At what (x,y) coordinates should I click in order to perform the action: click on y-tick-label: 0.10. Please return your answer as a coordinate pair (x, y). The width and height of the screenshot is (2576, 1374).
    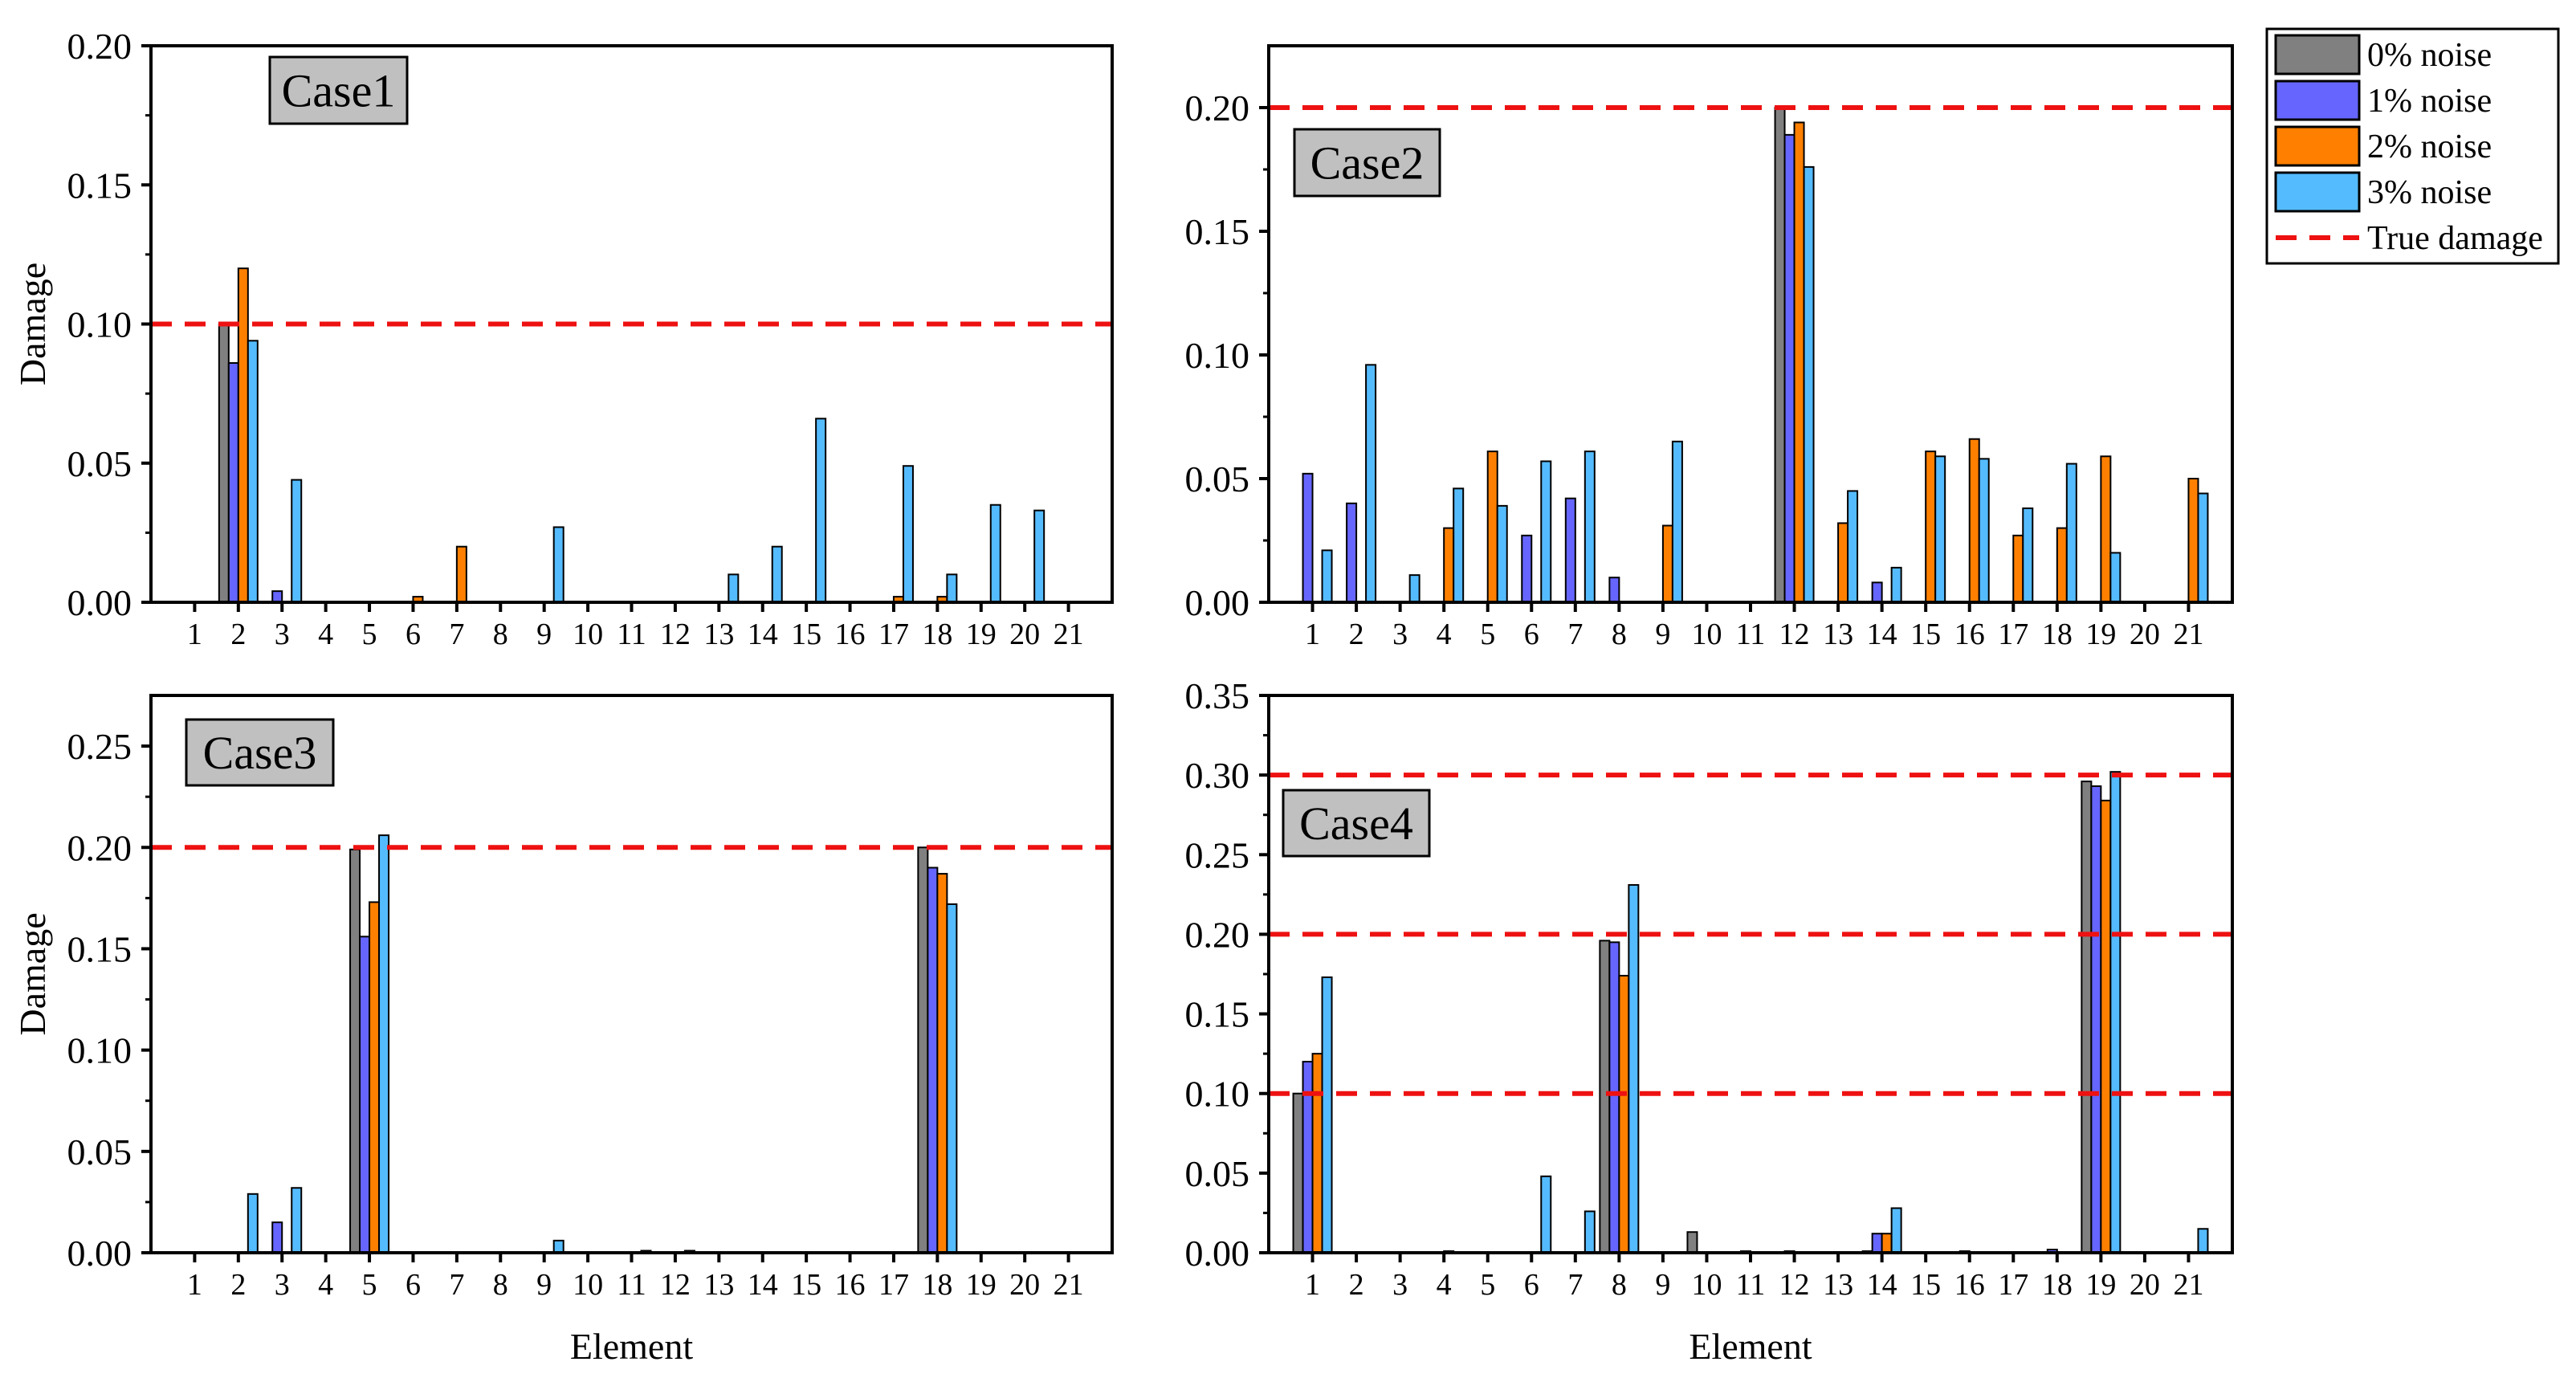
    Looking at the image, I should click on (1217, 1094).